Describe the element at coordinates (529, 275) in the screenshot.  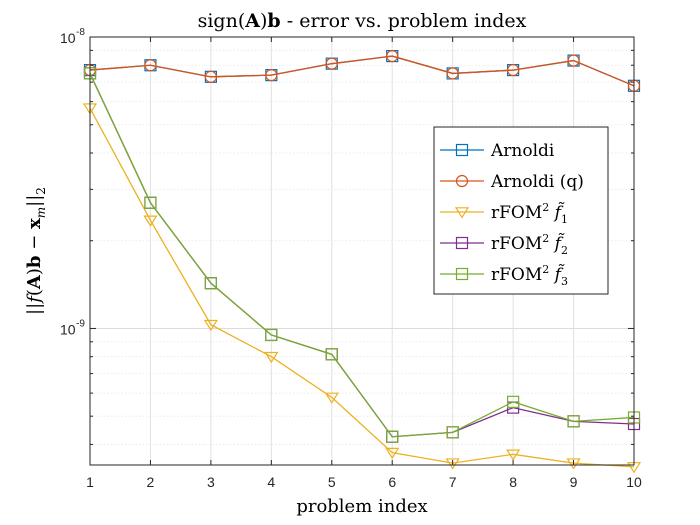
I see `legend-label: rFOM2 f̃3` at that location.